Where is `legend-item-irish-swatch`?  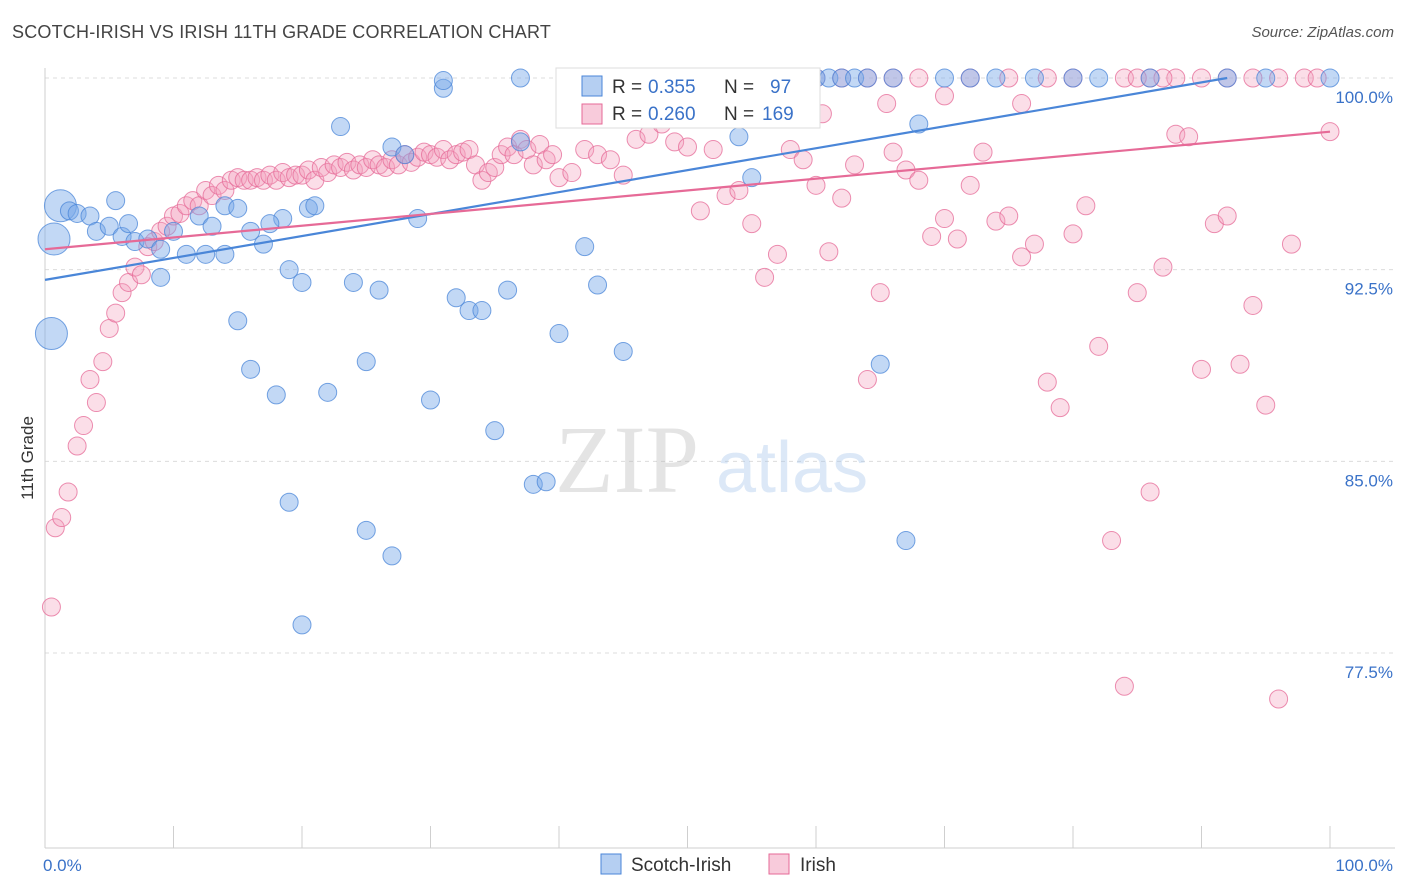
legend-item-irish-swatch is located at coordinates (779, 864).